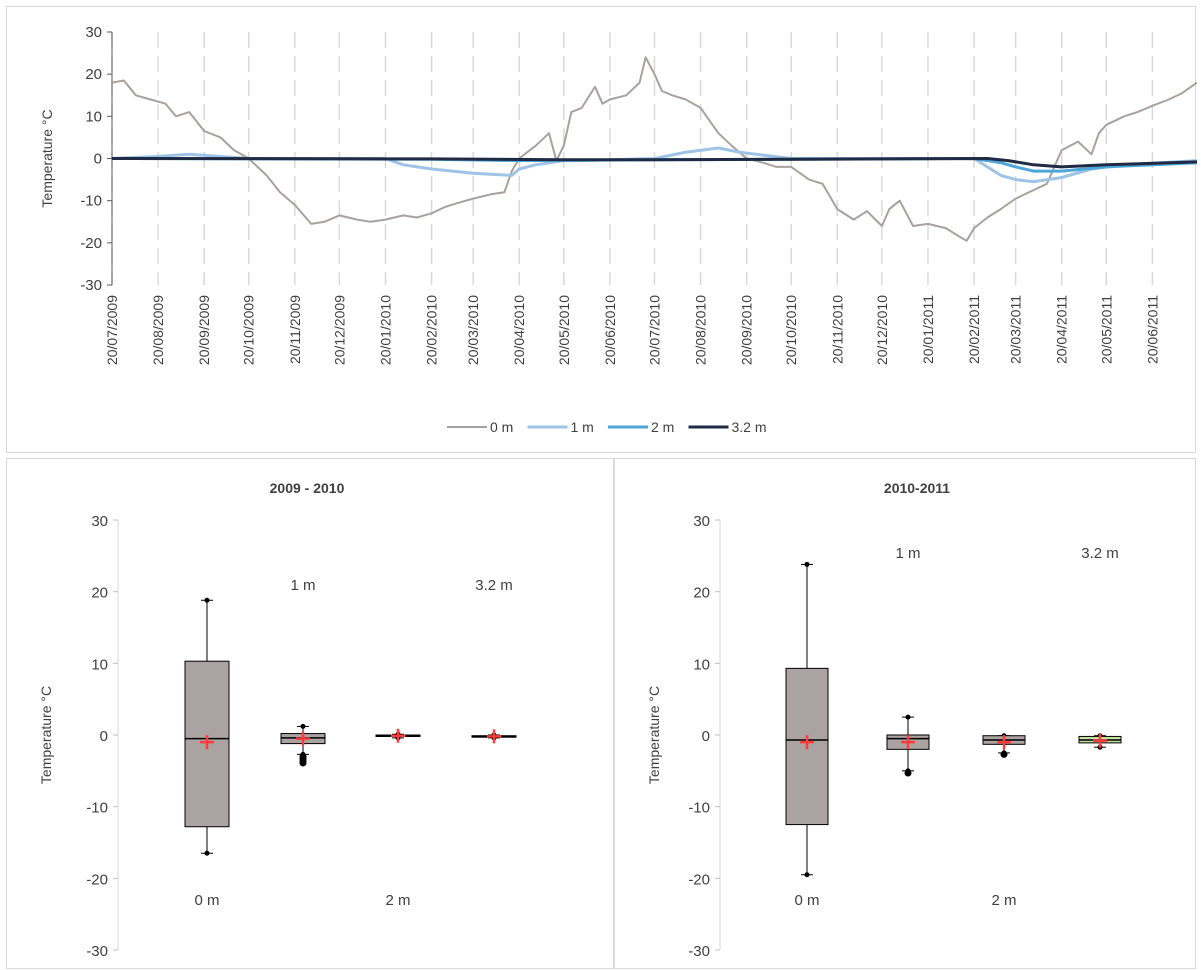  I want to click on x-tick-label: 20/07/2009, so click(112, 330).